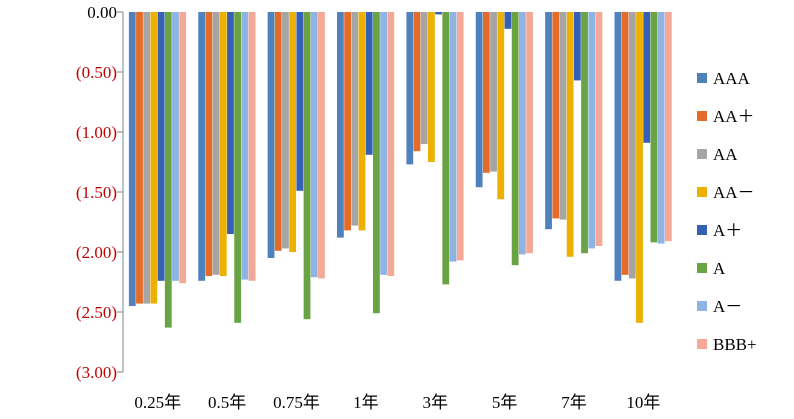 The image size is (794, 419). What do you see at coordinates (314, 145) in the screenshot?
I see `bar-A－-0.75年` at bounding box center [314, 145].